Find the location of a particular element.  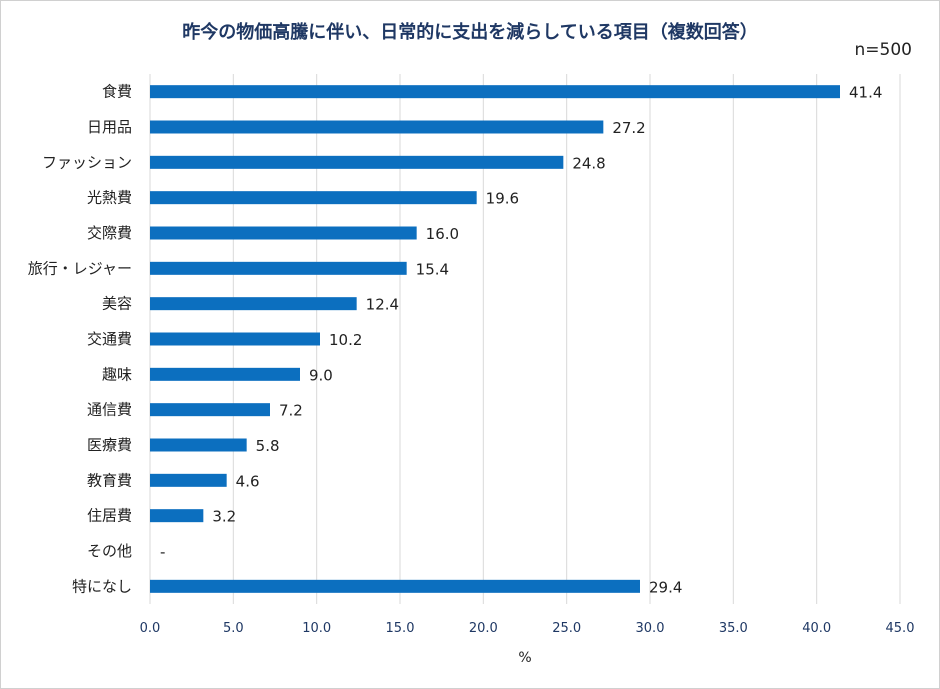

value-label: 16.0 is located at coordinates (442, 234).